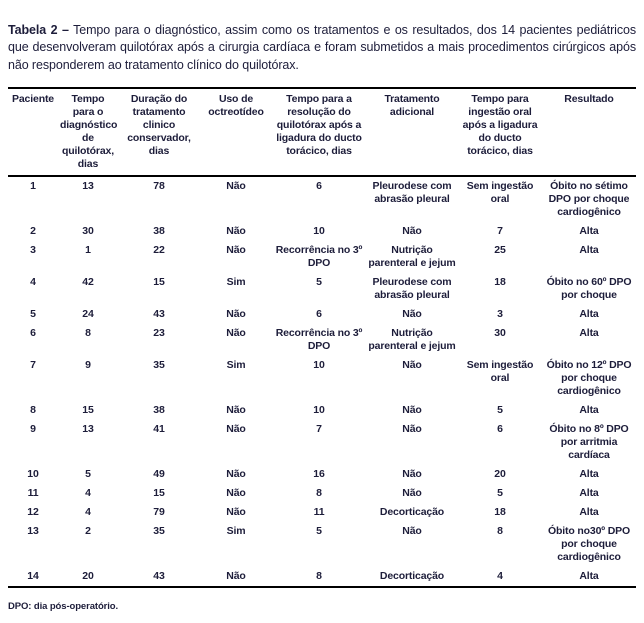 The image size is (644, 623). I want to click on table-cell: Óbito no30º DPO por choque cardiogênico, so click(589, 543).